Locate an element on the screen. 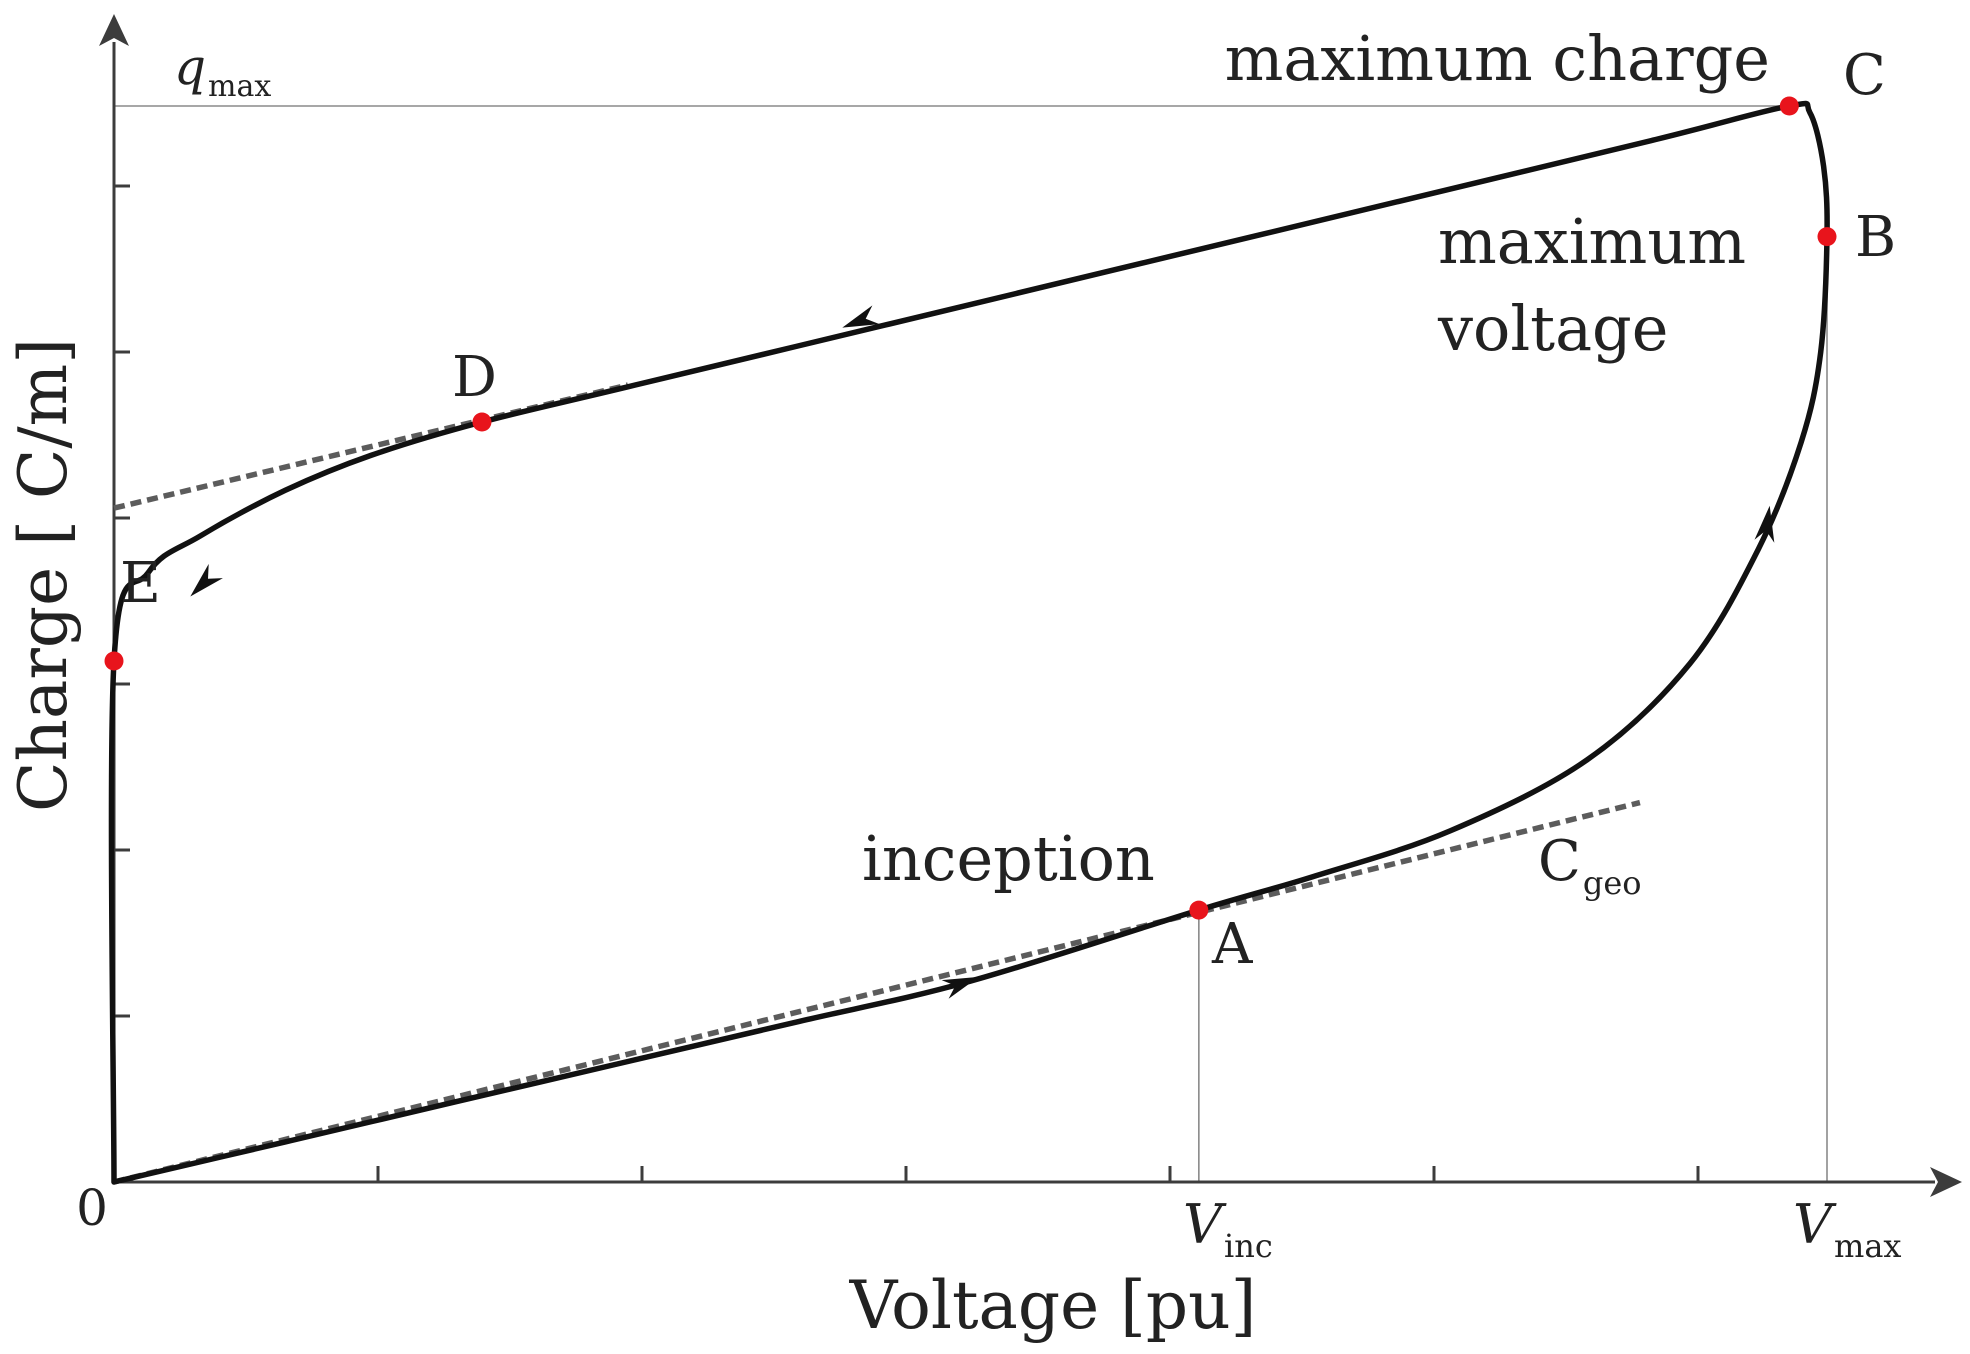 Image resolution: width=1970 pixels, height=1354 pixels. x-axis-title: Voltage [pu] is located at coordinates (1053, 1305).